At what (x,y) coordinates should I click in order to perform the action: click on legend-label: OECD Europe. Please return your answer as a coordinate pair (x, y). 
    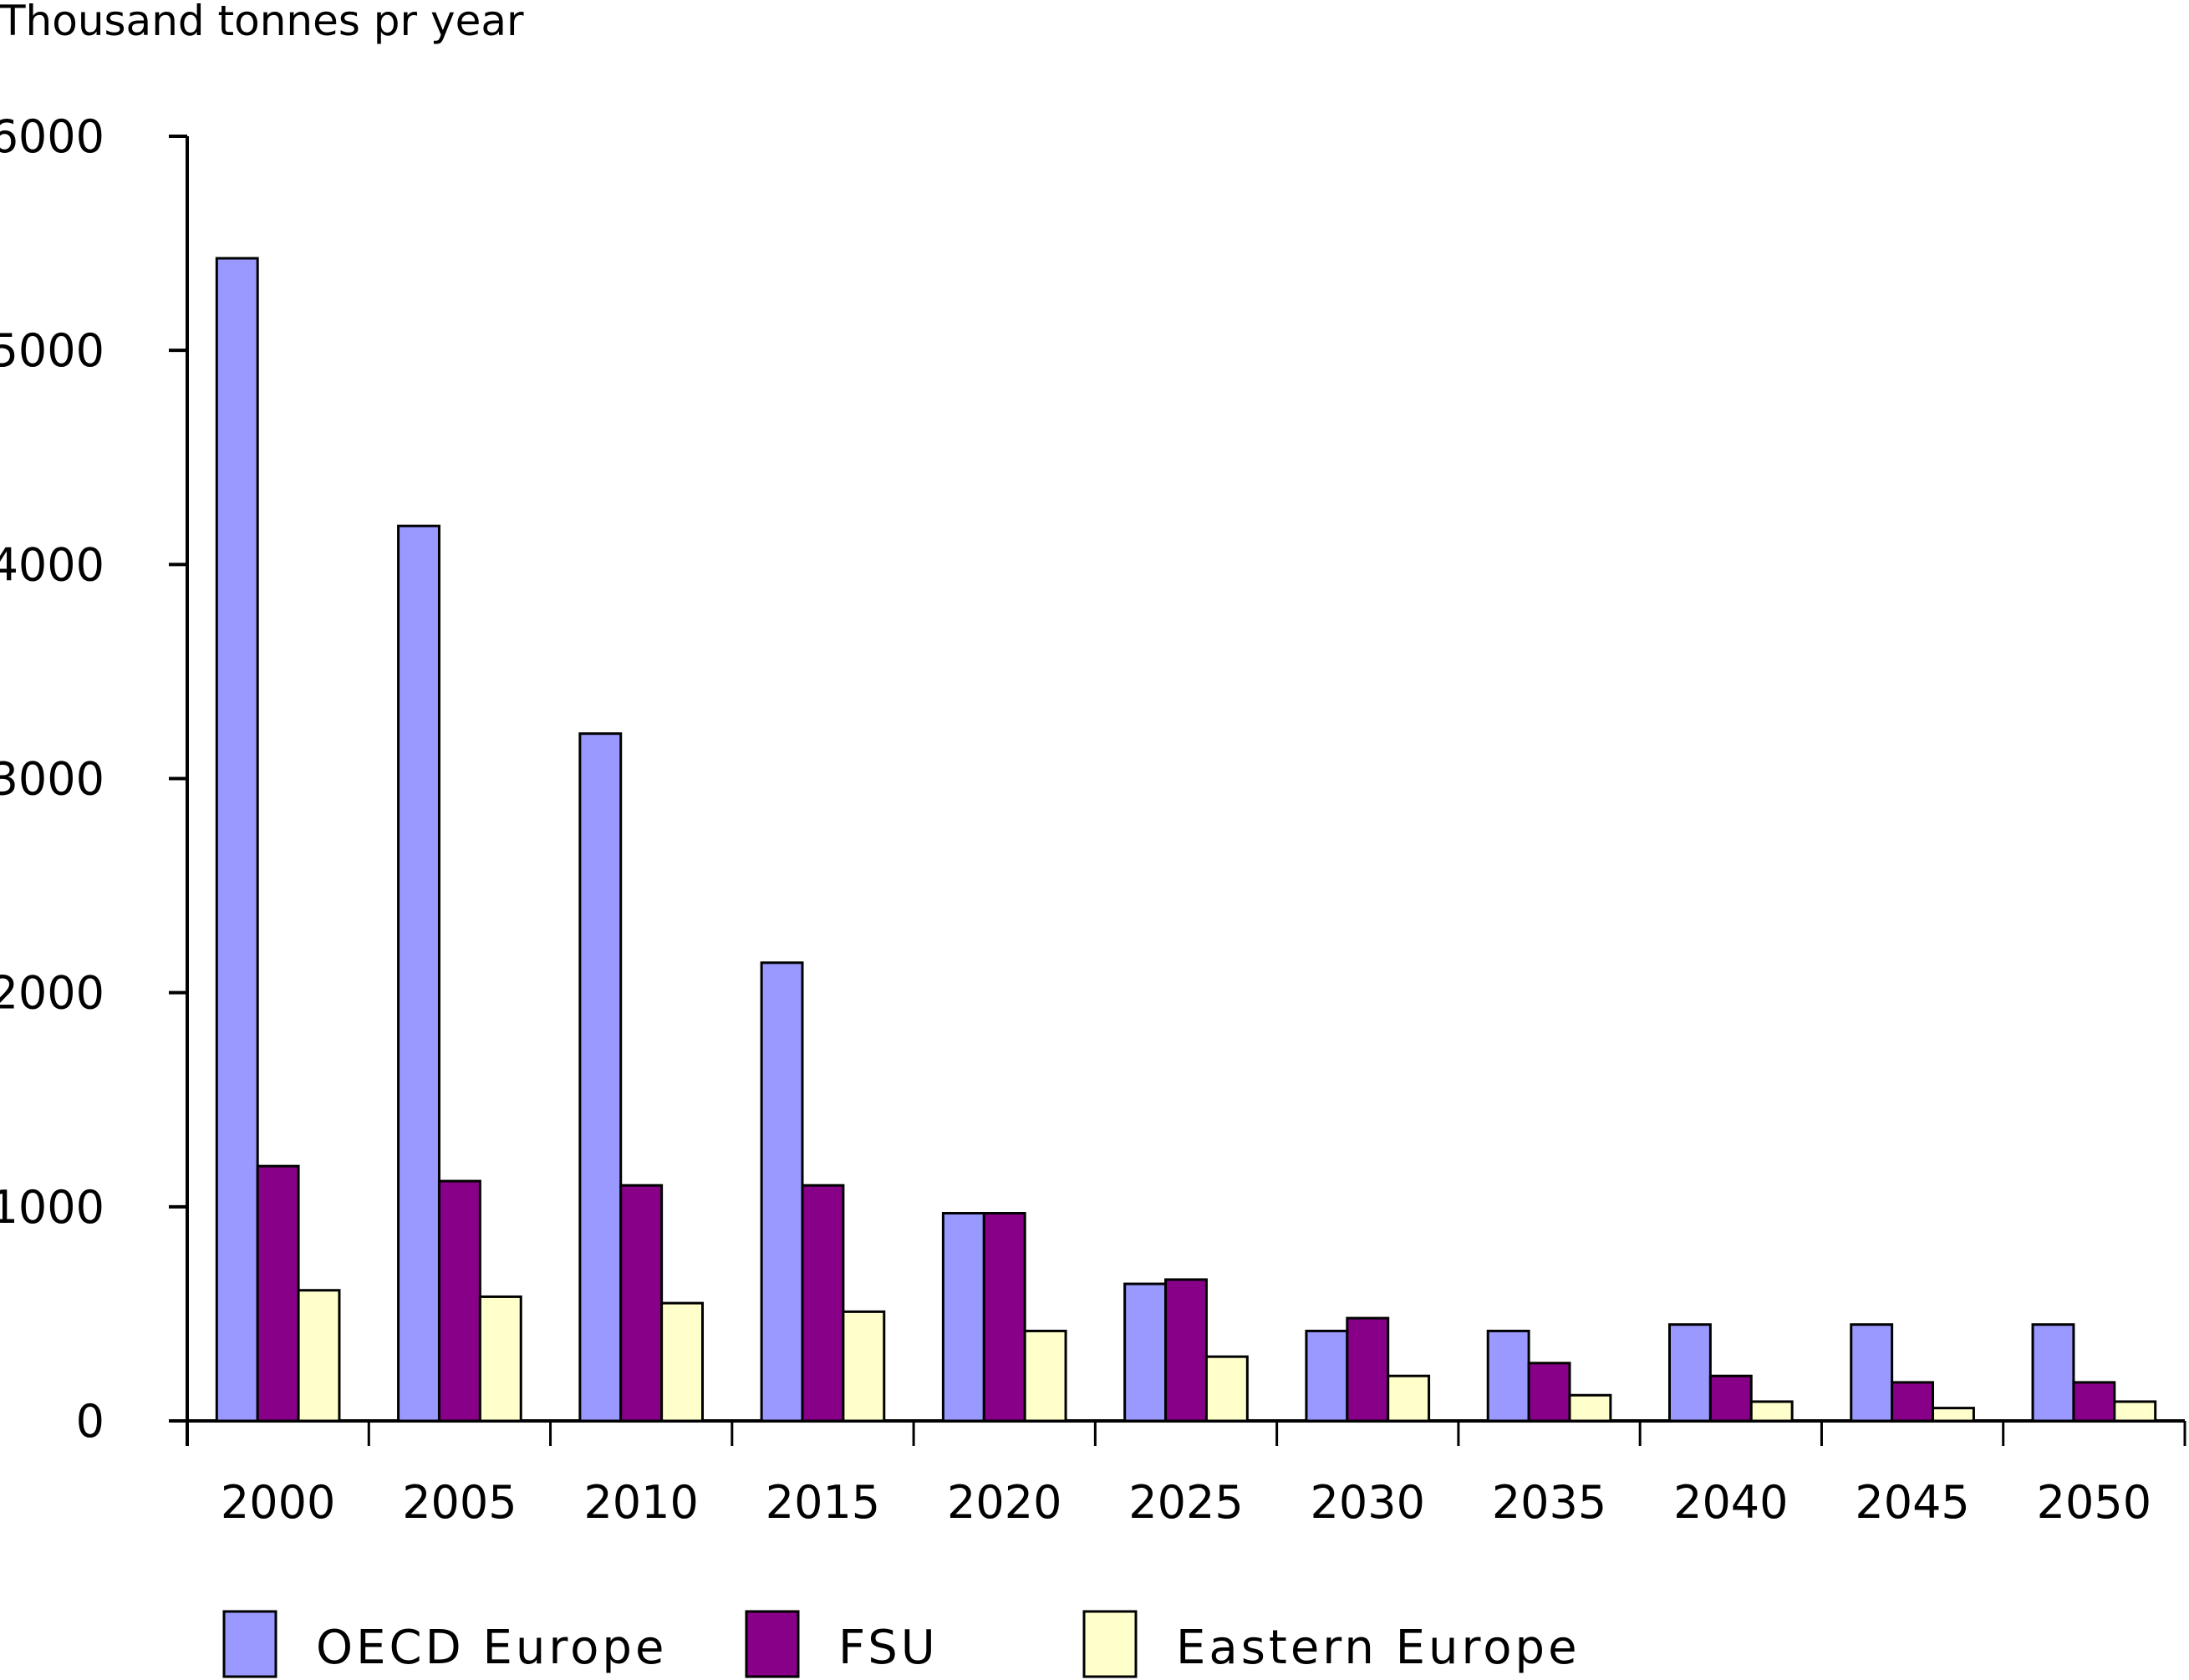
    Looking at the image, I should click on (491, 1648).